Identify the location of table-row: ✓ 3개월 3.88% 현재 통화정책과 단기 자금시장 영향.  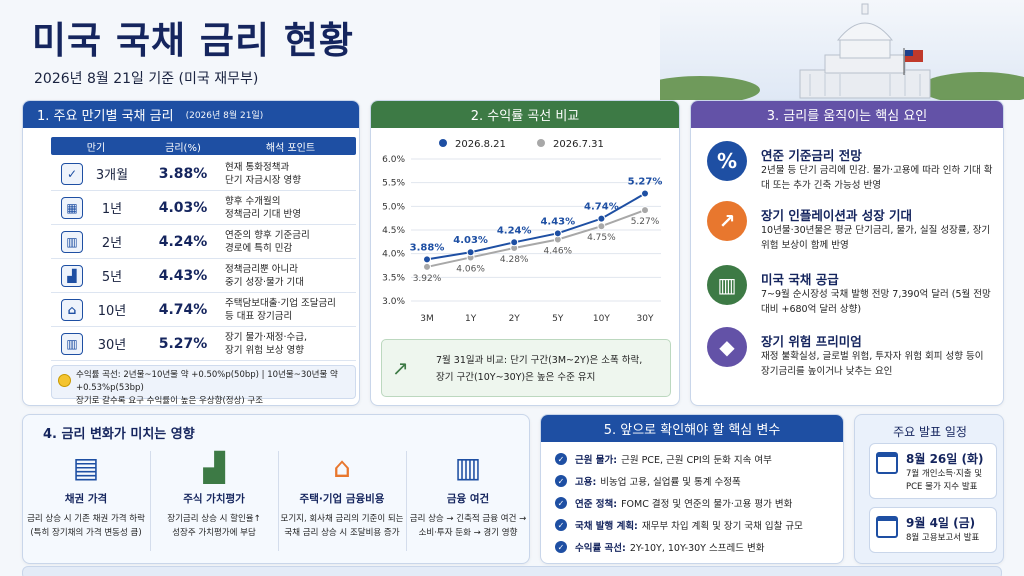
(203, 174).